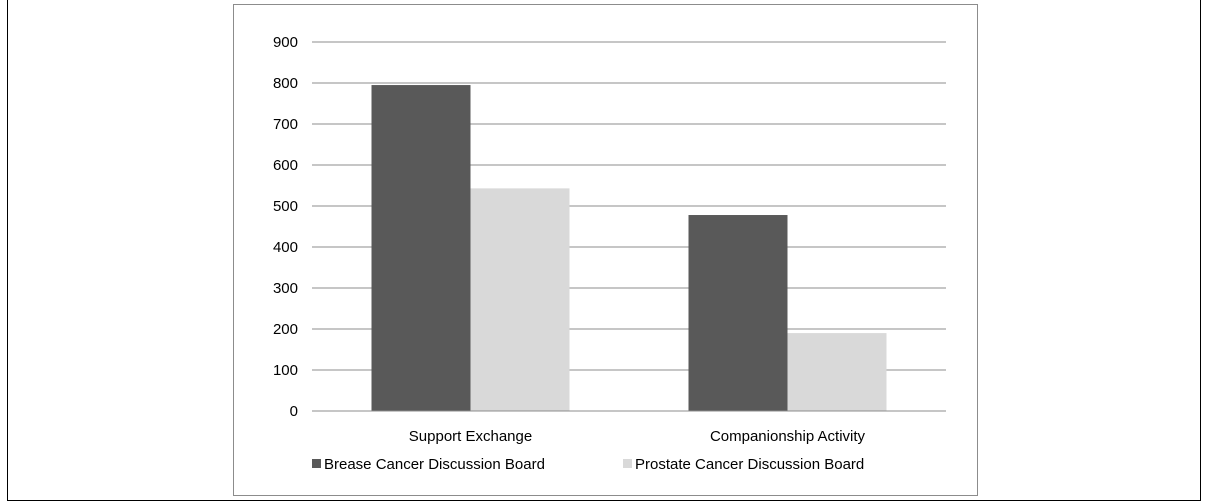  Describe the element at coordinates (285, 288) in the screenshot. I see `y-tick-label: 300` at that location.